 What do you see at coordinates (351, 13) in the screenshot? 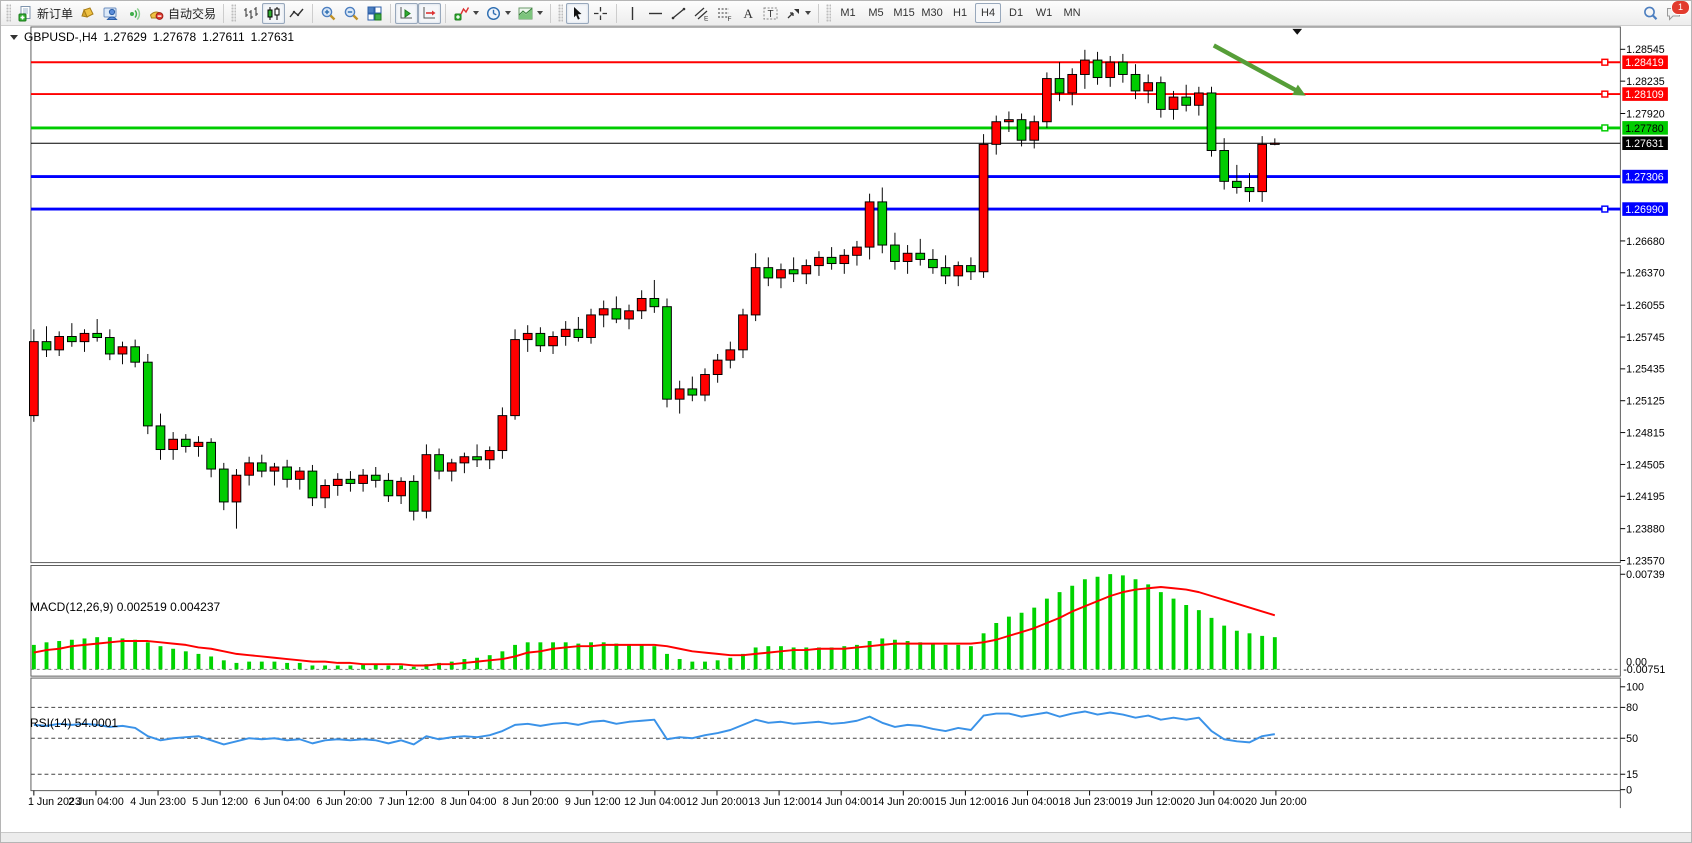
I see `zoom-out-button` at bounding box center [351, 13].